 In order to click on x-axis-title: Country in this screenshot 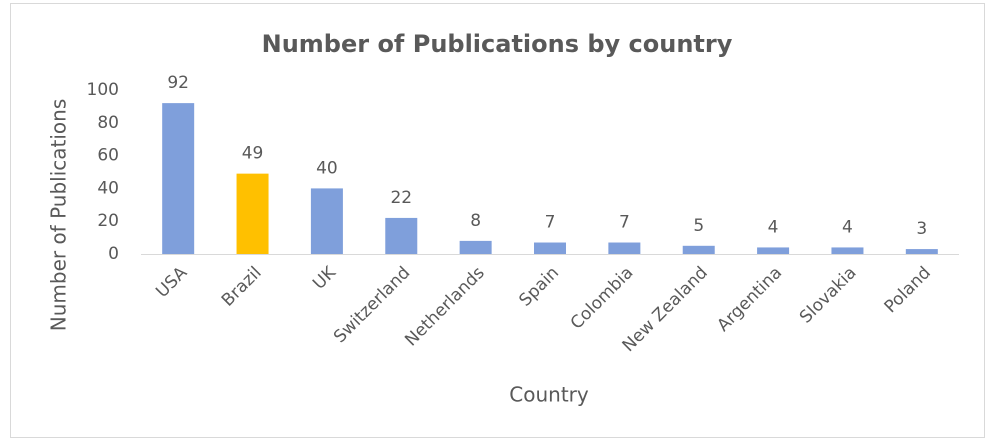, I will do `click(549, 395)`.